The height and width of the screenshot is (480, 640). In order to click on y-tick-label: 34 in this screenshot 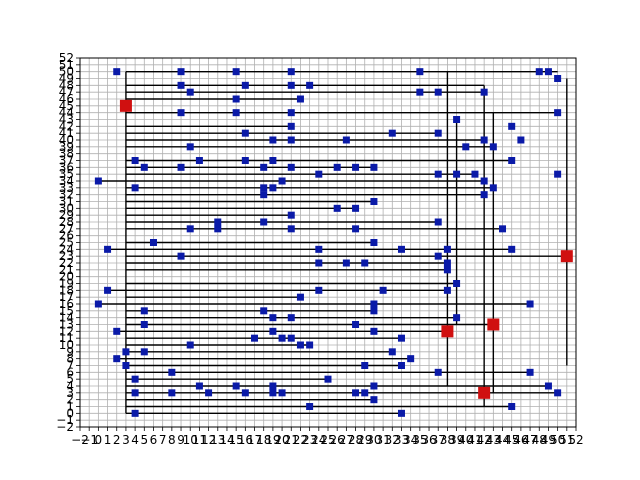, I will do `click(66, 181)`.